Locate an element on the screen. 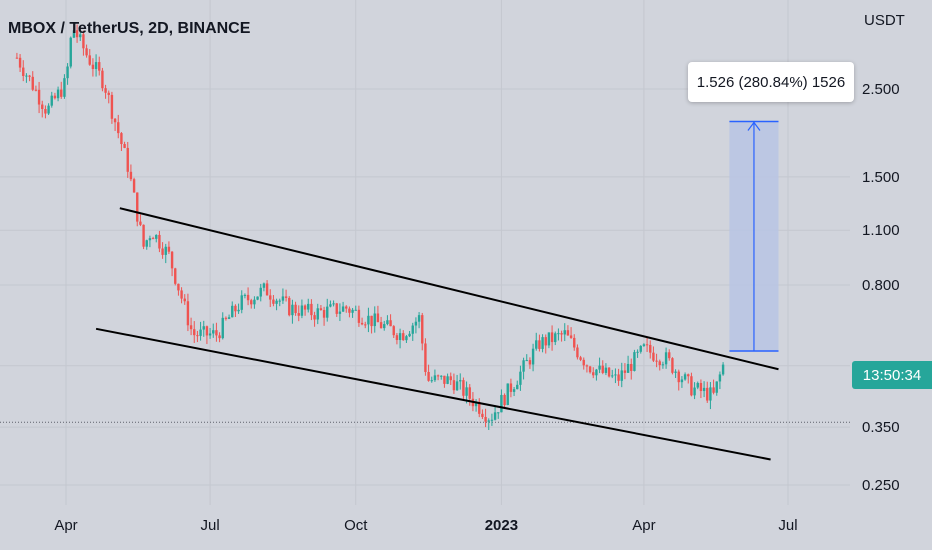 The height and width of the screenshot is (550, 932). price-countdown-tag: 13:50:34 is located at coordinates (892, 375).